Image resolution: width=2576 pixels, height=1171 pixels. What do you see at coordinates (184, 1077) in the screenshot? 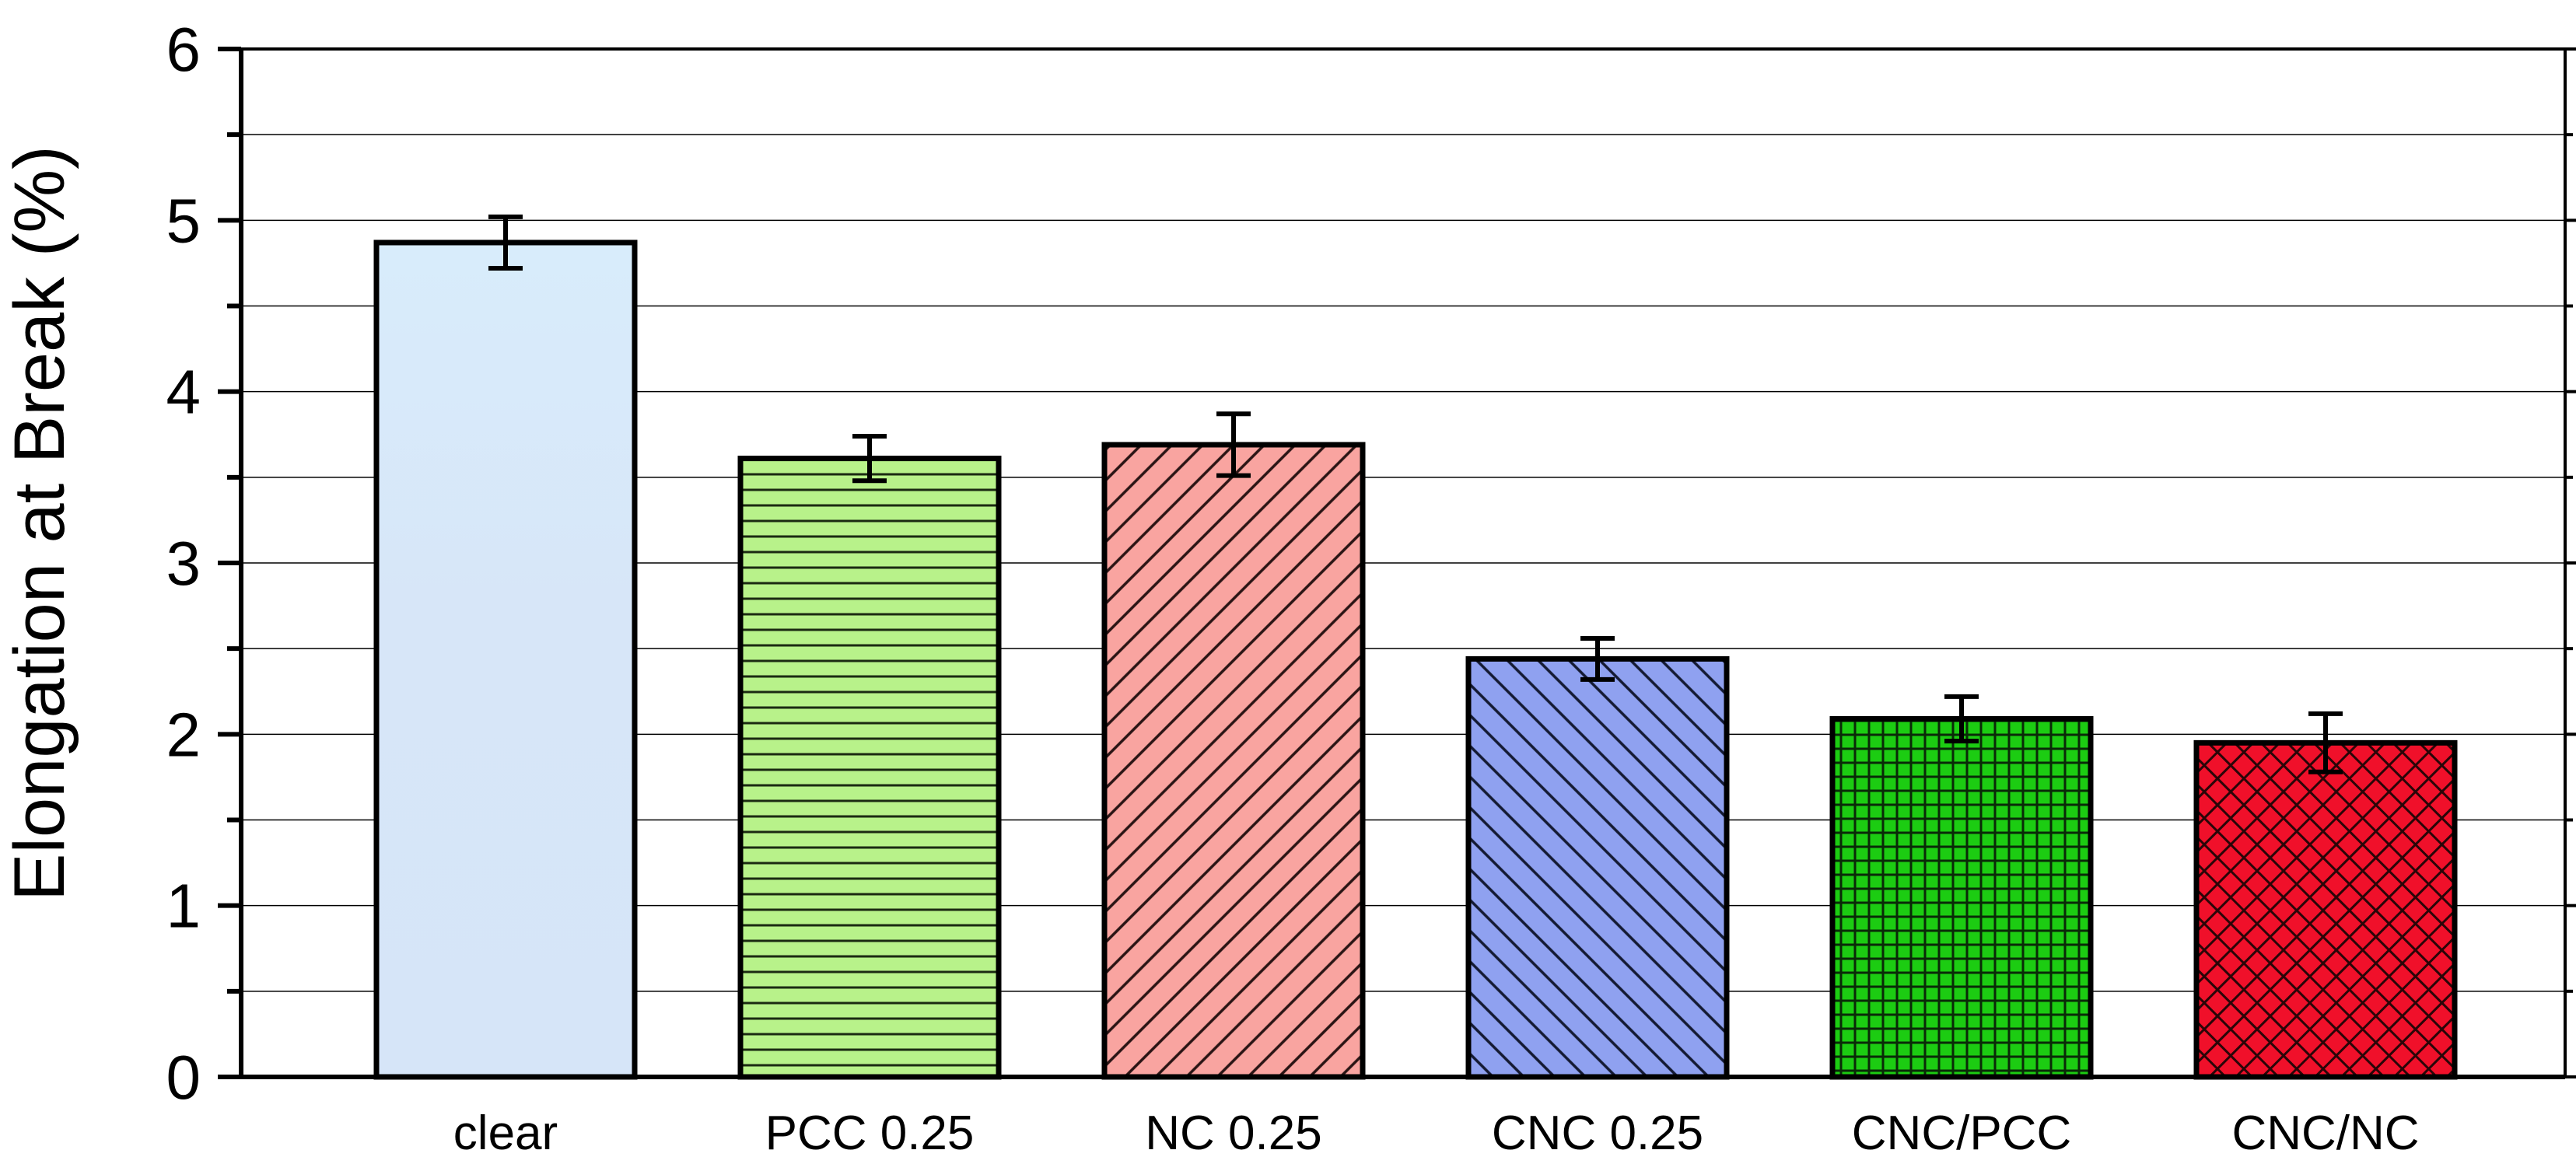
I see `y-tick-label: 0` at bounding box center [184, 1077].